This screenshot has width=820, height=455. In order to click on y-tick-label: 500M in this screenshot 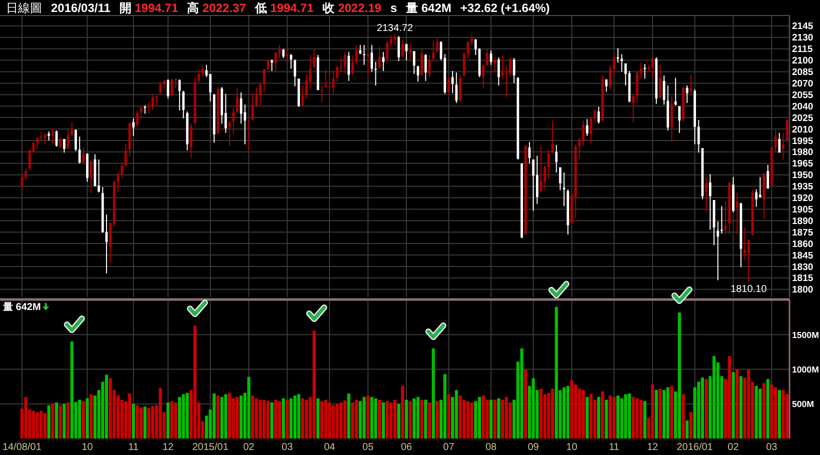, I will do `click(803, 404)`.